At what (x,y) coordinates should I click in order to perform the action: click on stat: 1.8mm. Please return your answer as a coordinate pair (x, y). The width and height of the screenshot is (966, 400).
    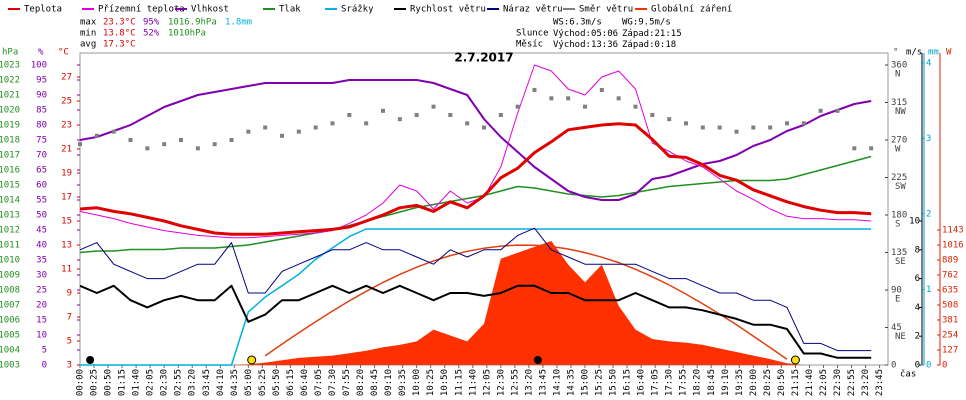
    Looking at the image, I should click on (238, 23).